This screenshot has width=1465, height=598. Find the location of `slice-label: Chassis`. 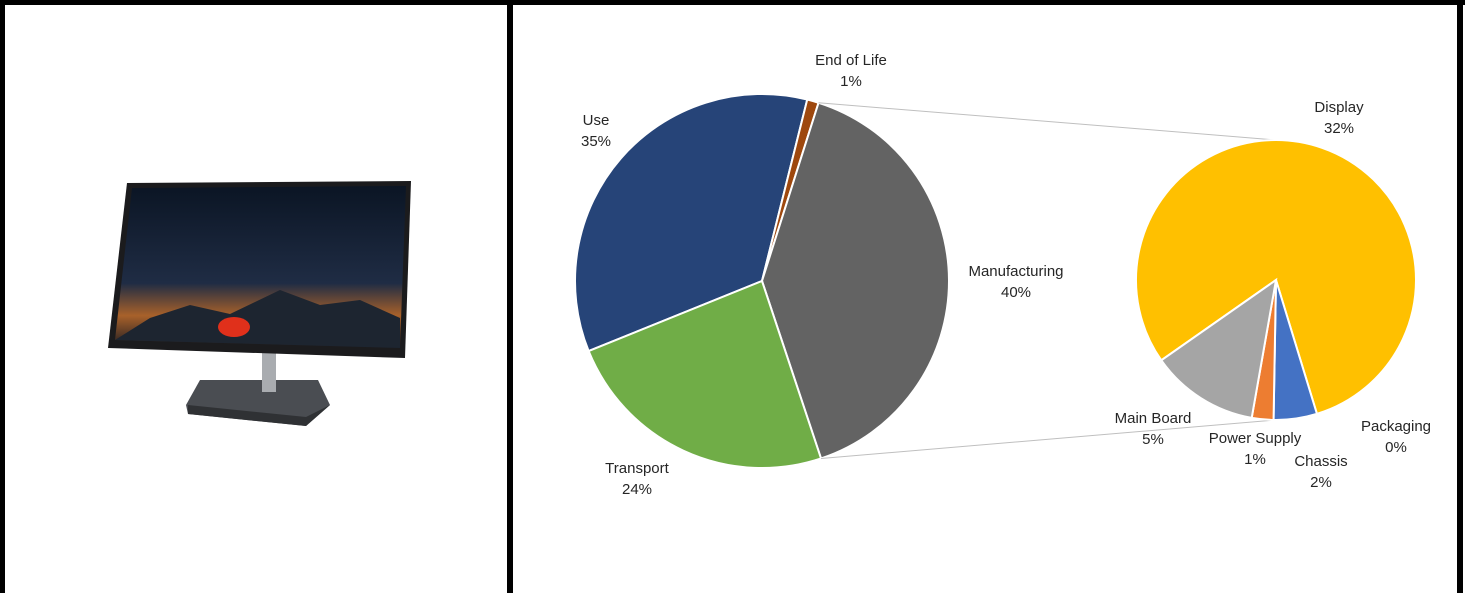

slice-label: Chassis is located at coordinates (1320, 461).